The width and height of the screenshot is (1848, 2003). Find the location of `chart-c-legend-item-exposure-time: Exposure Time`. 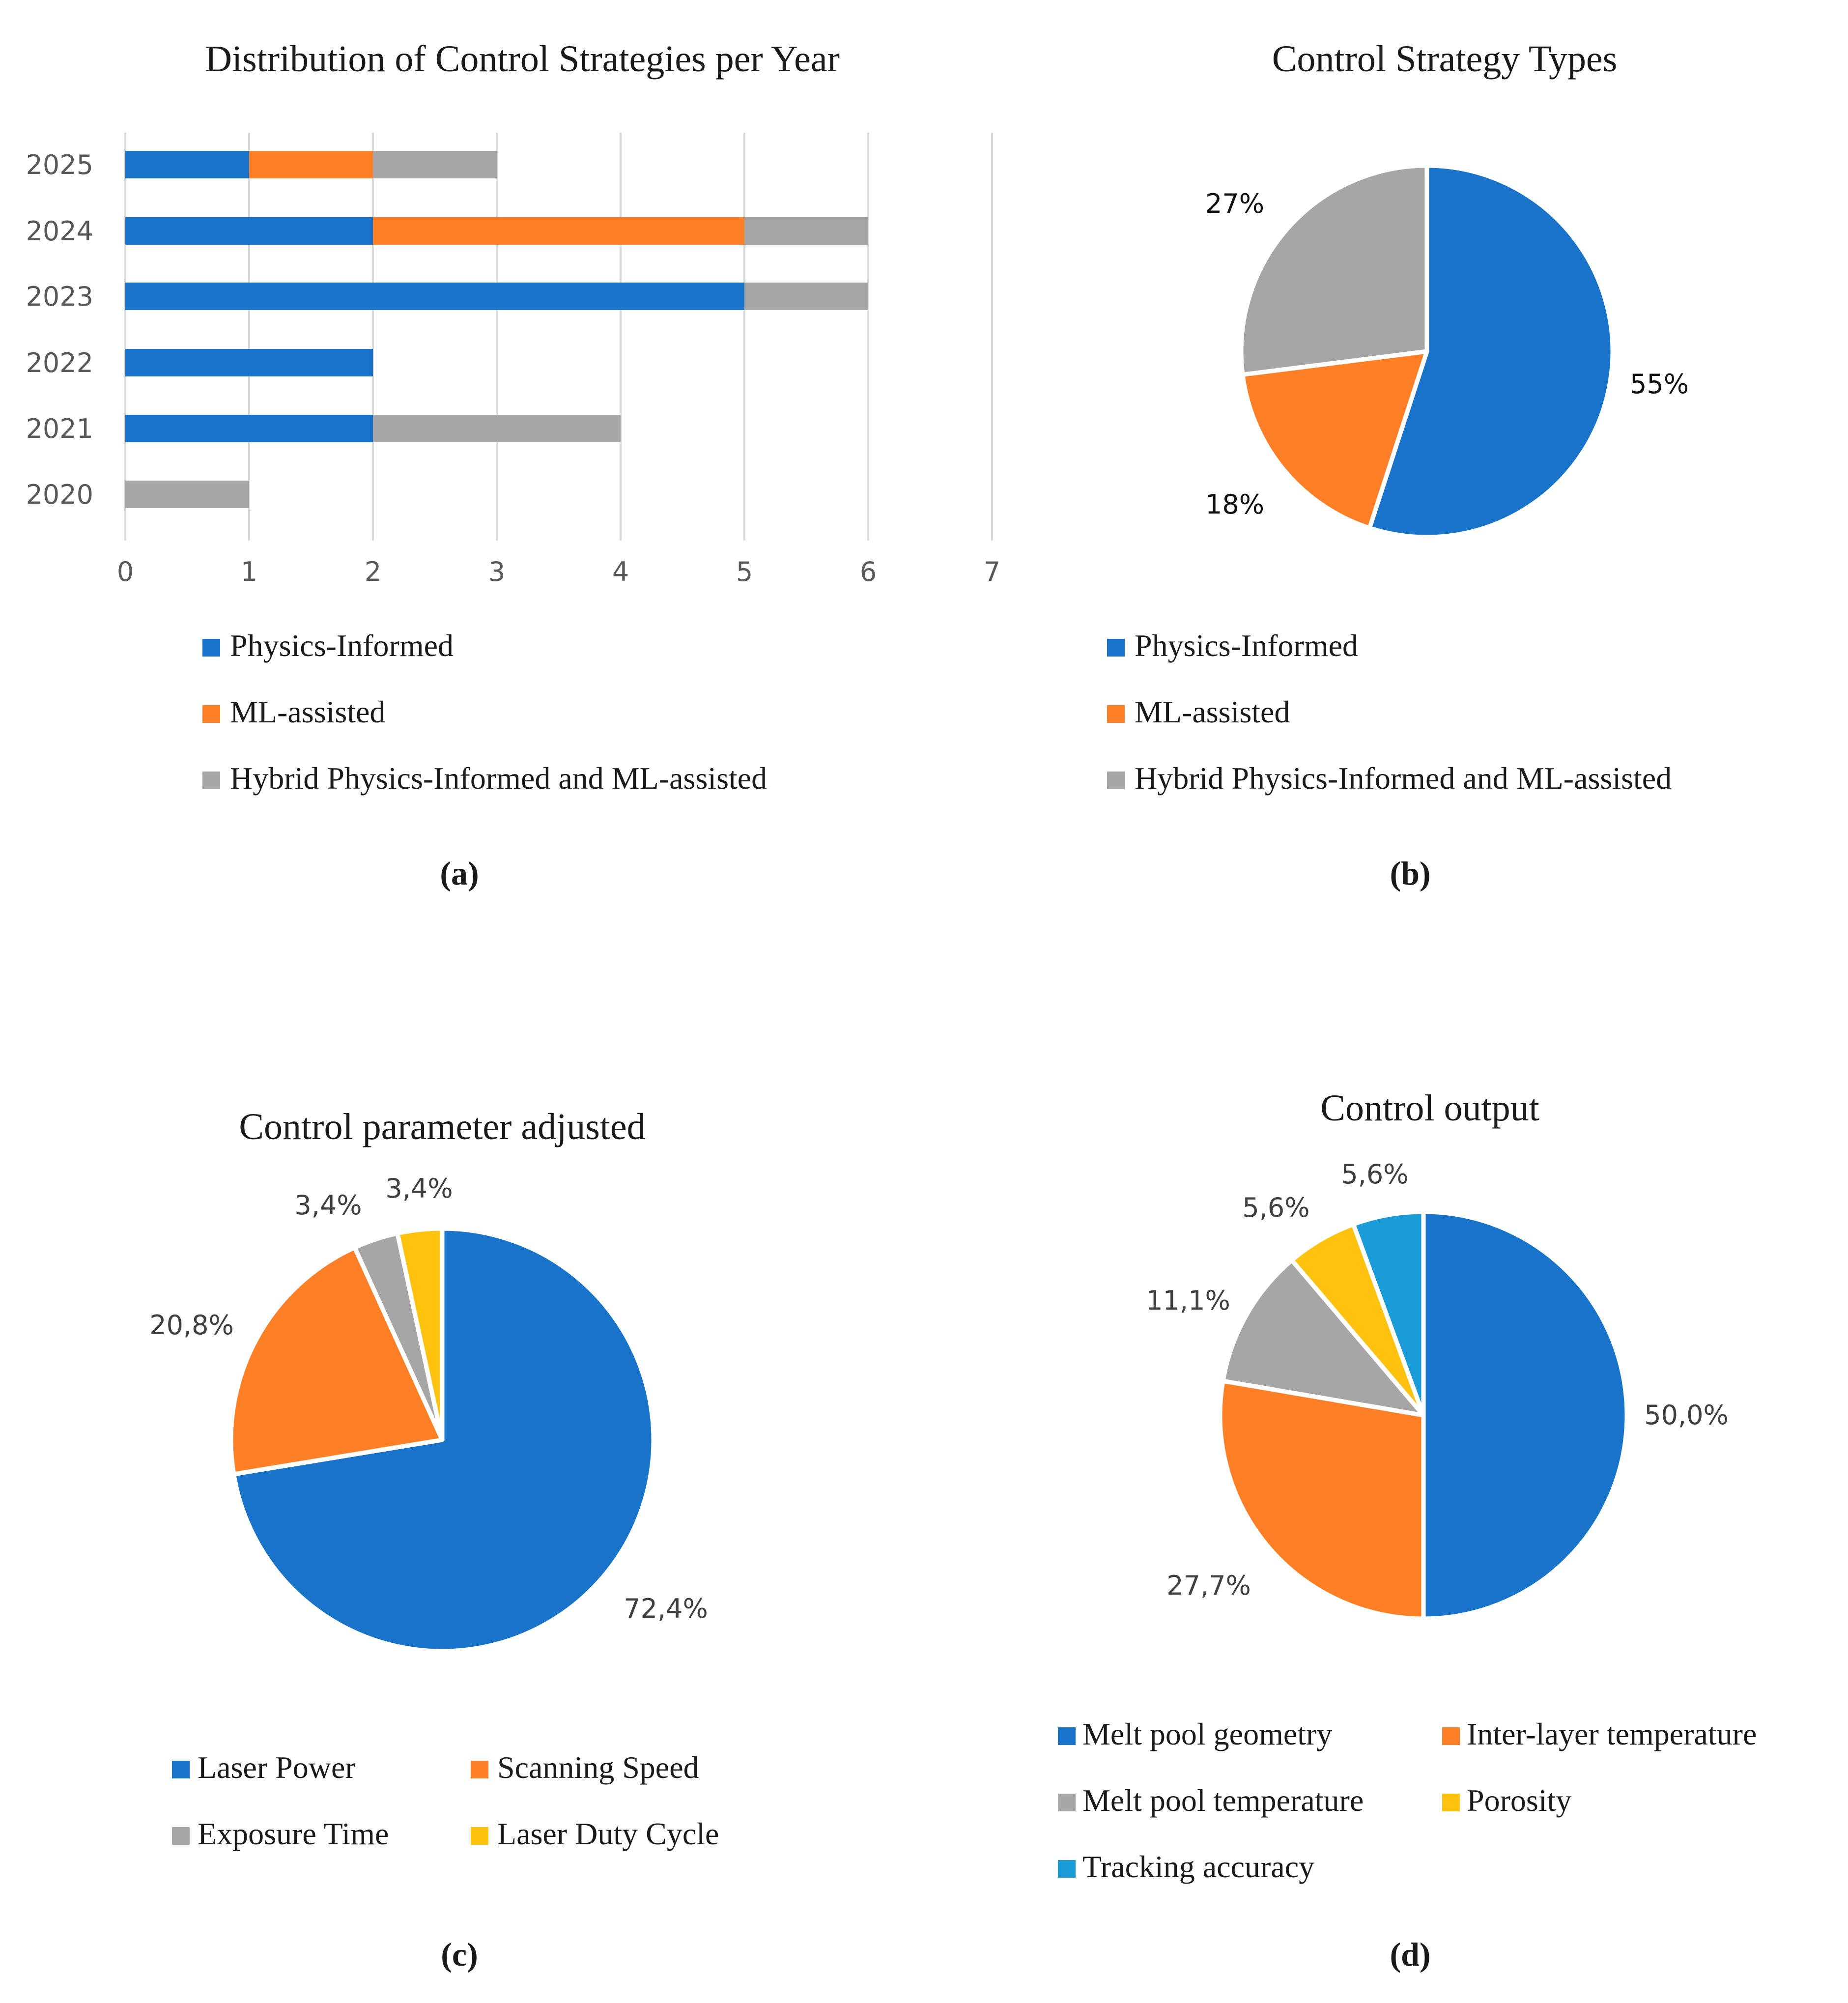

chart-c-legend-item-exposure-time: Exposure Time is located at coordinates (280, 1833).